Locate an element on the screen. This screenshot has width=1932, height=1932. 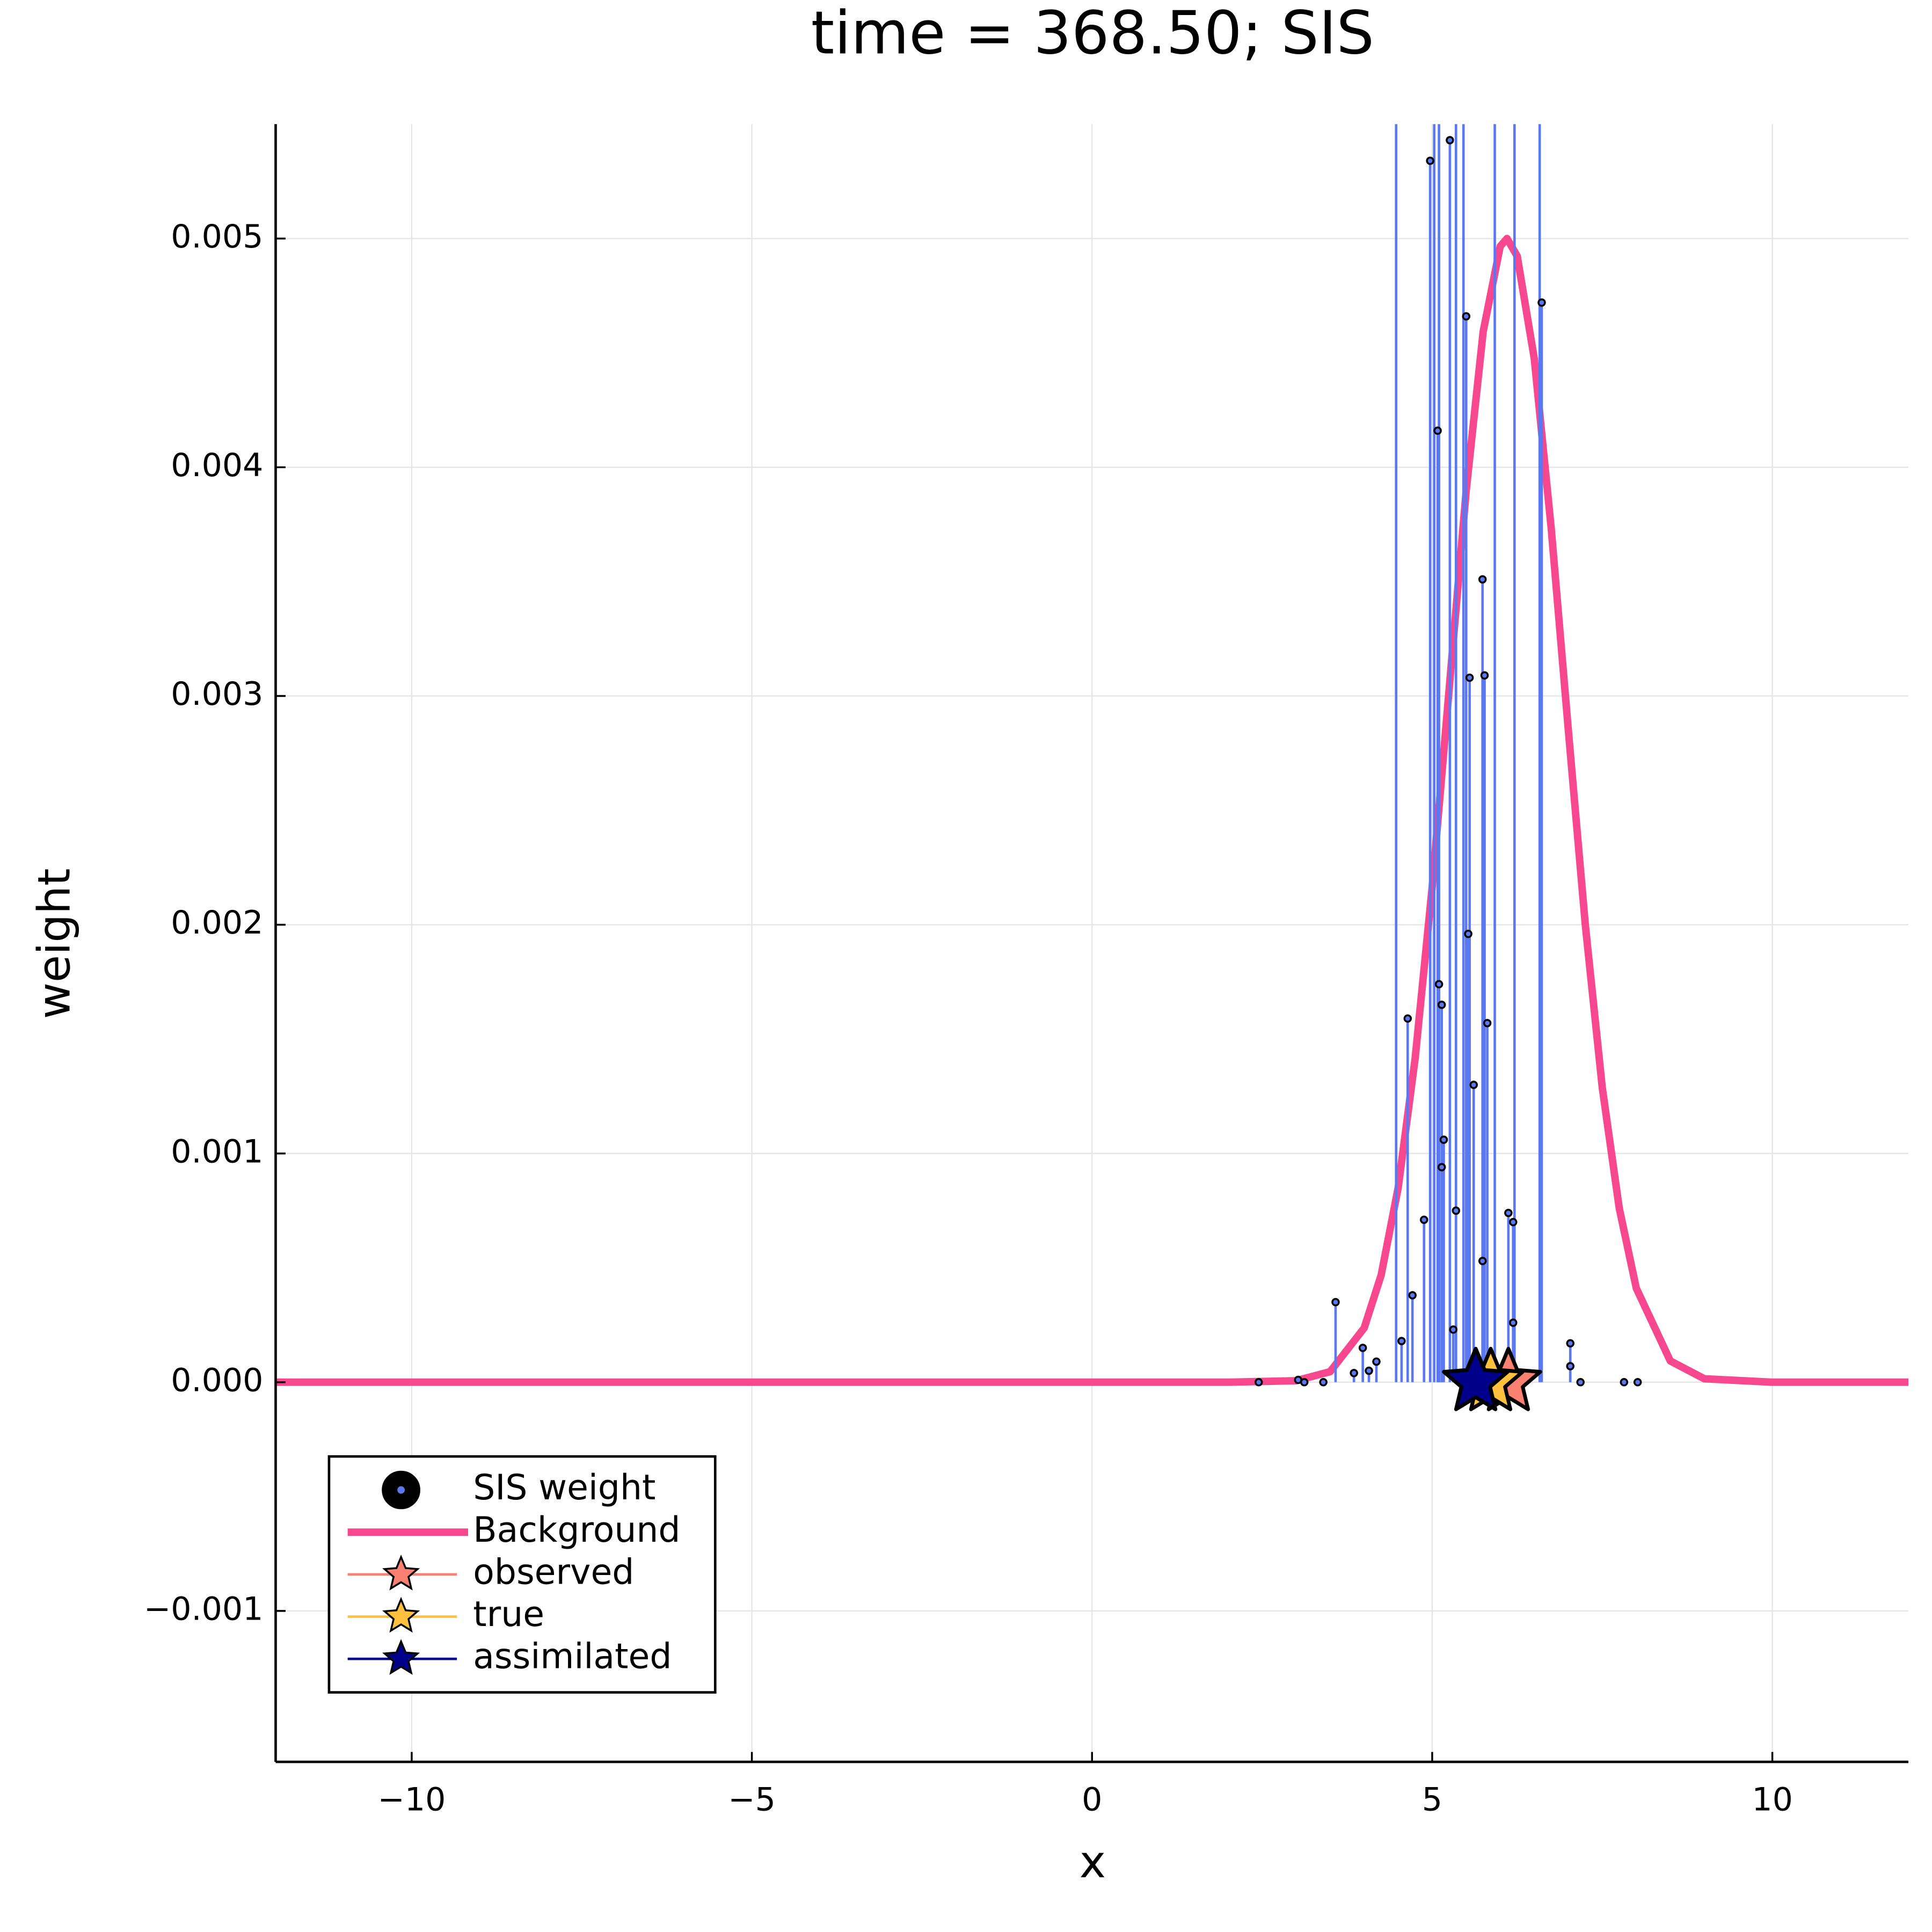
y-tick-label: 0.004 is located at coordinates (217, 465).